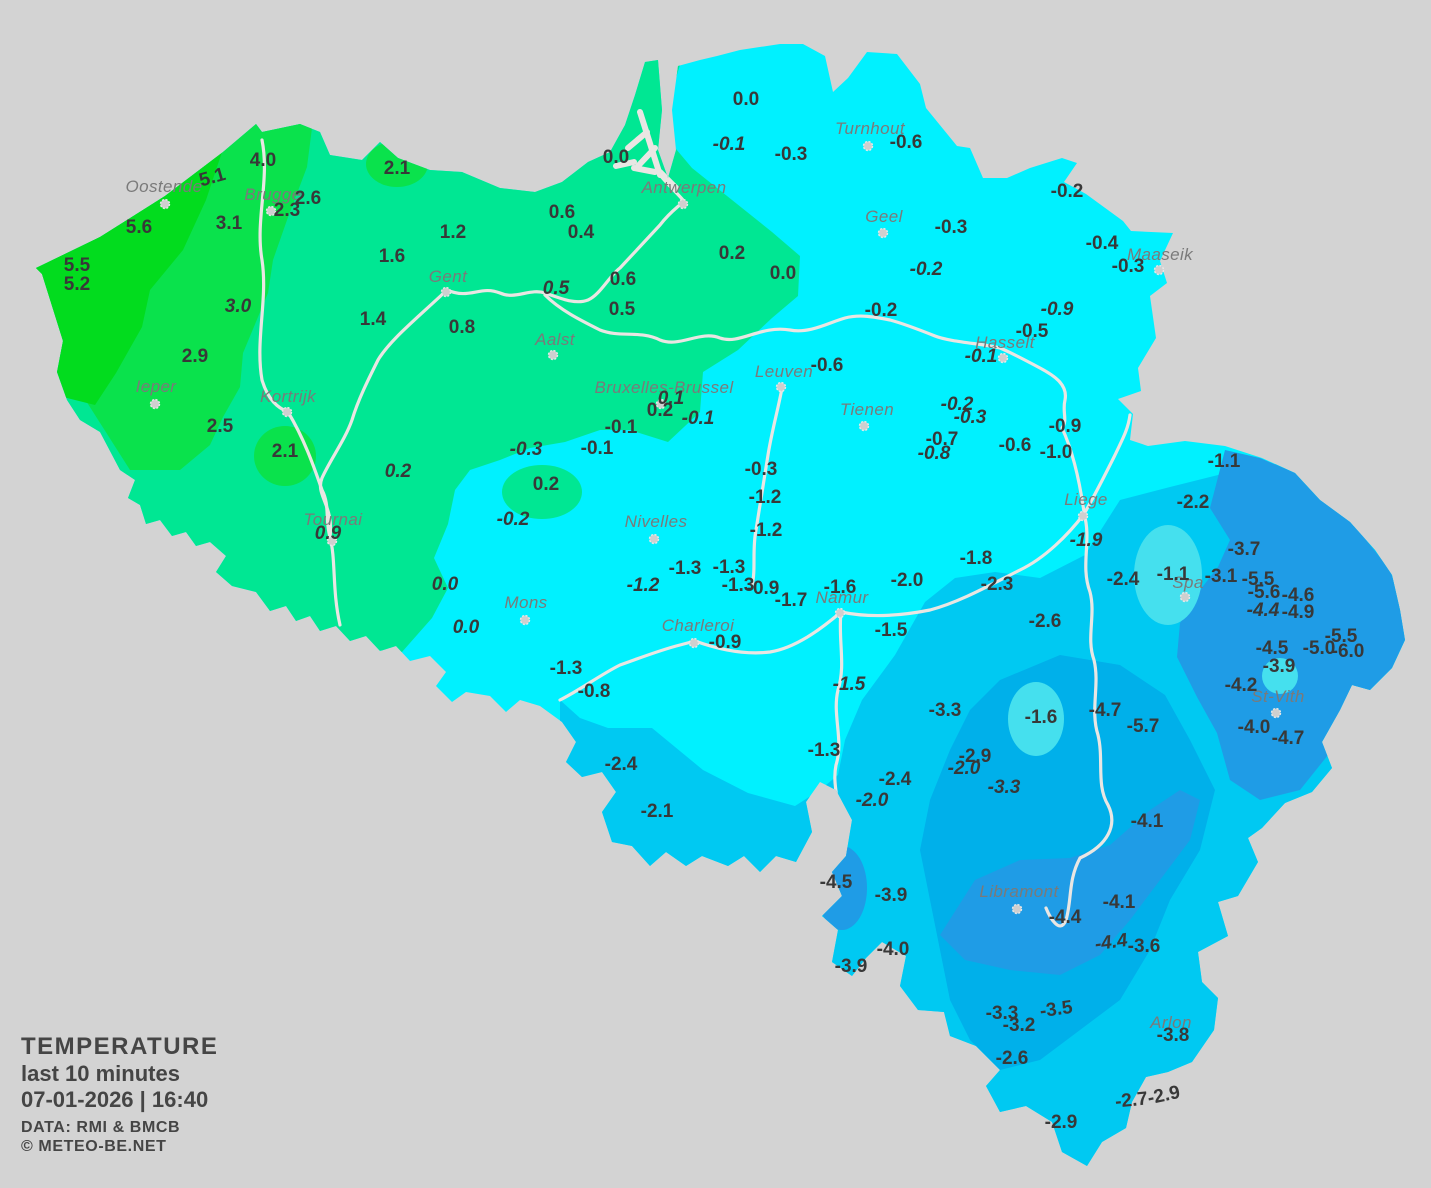 The image size is (1431, 1188). What do you see at coordinates (784, 371) in the screenshot?
I see `city-label: Leuven` at bounding box center [784, 371].